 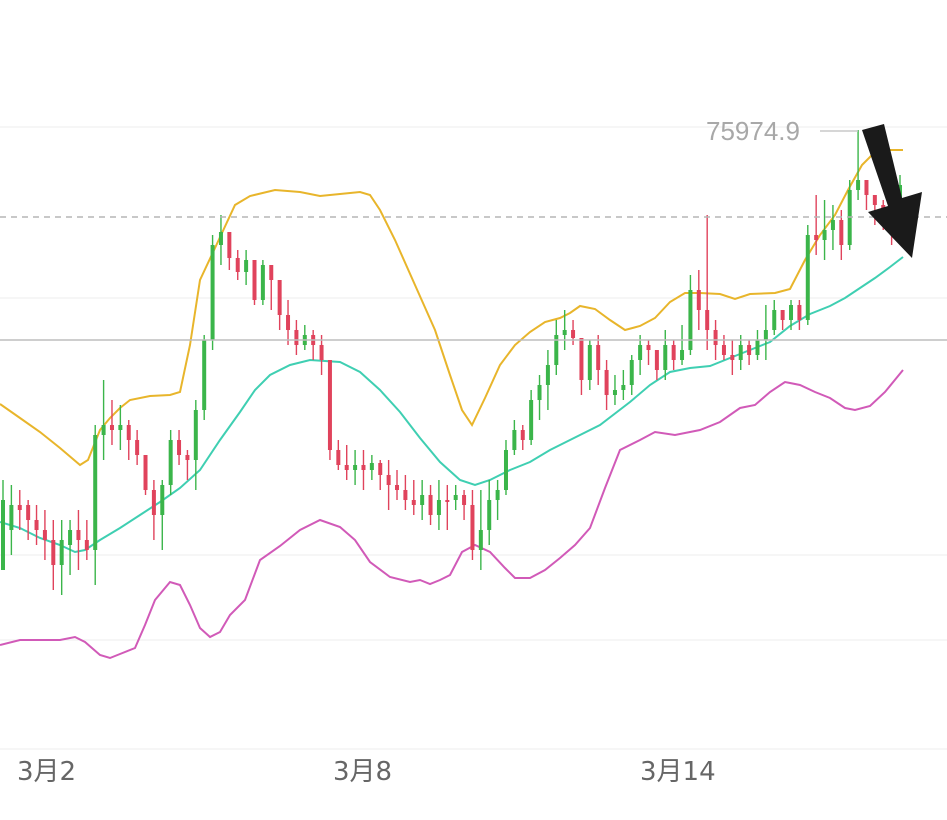 What do you see at coordinates (892, 191) in the screenshot?
I see `down-arrow-icon` at bounding box center [892, 191].